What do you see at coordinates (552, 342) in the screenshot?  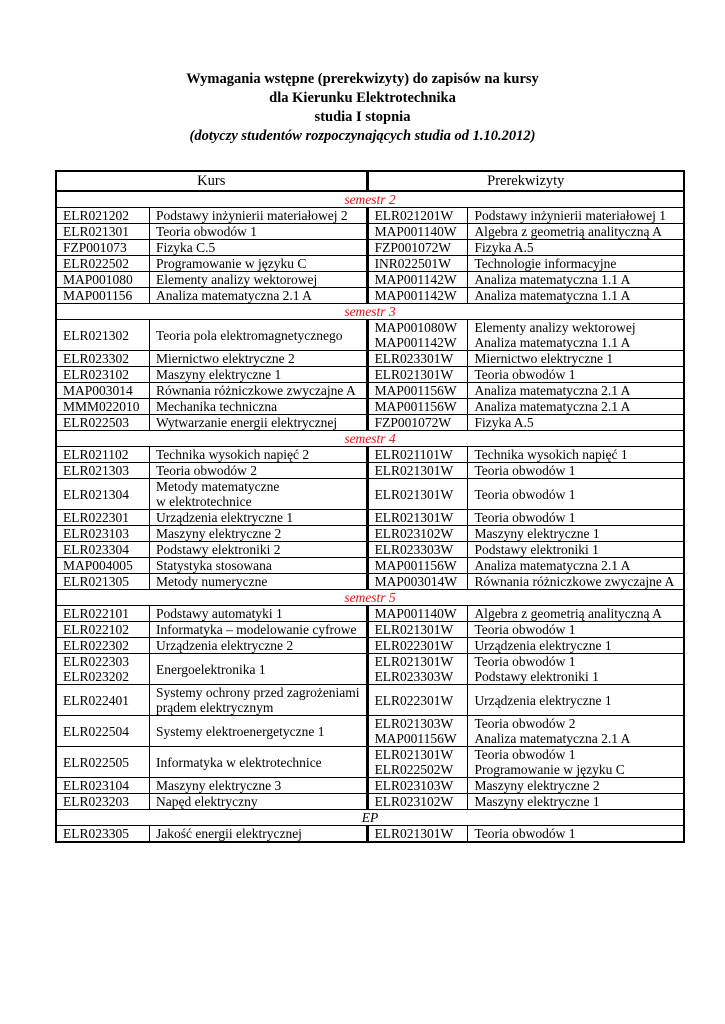 I see `prerequisite-name: Analiza matematyczna 1.1 A` at bounding box center [552, 342].